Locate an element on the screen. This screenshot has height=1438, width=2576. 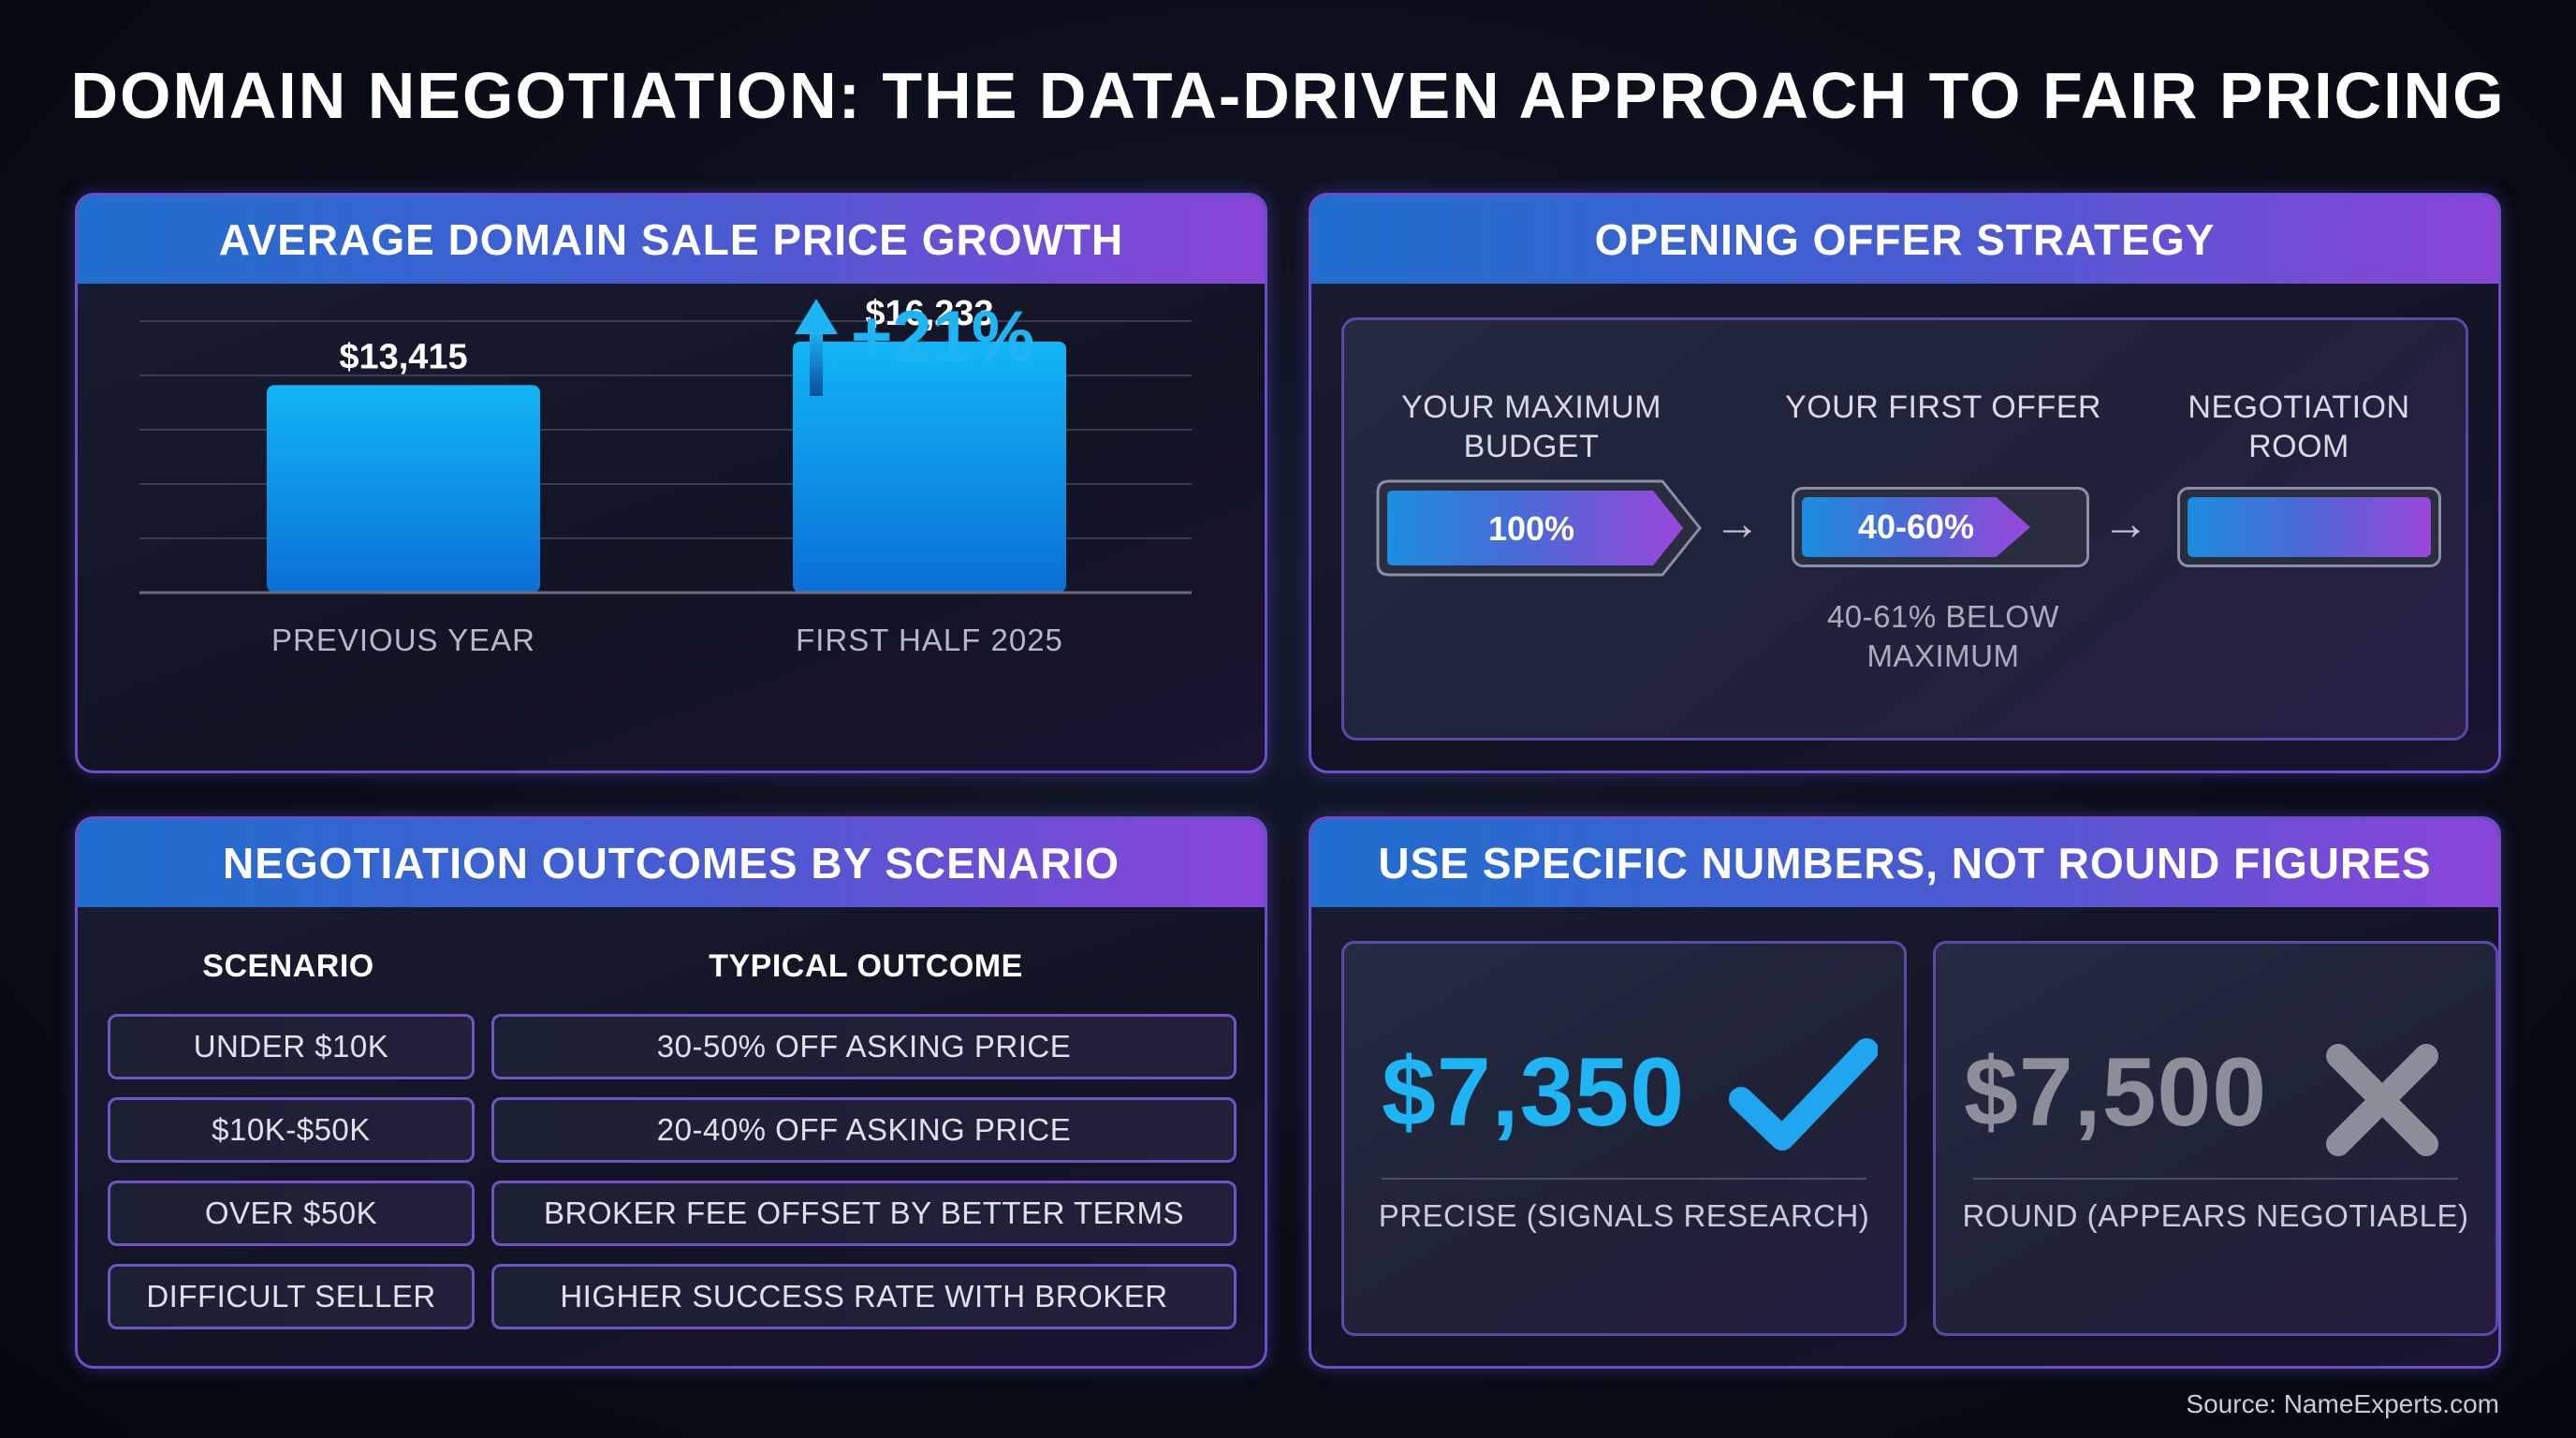
outcome-cell: HIGHER SUCCESS RATE WITH BROKER is located at coordinates (864, 1296).